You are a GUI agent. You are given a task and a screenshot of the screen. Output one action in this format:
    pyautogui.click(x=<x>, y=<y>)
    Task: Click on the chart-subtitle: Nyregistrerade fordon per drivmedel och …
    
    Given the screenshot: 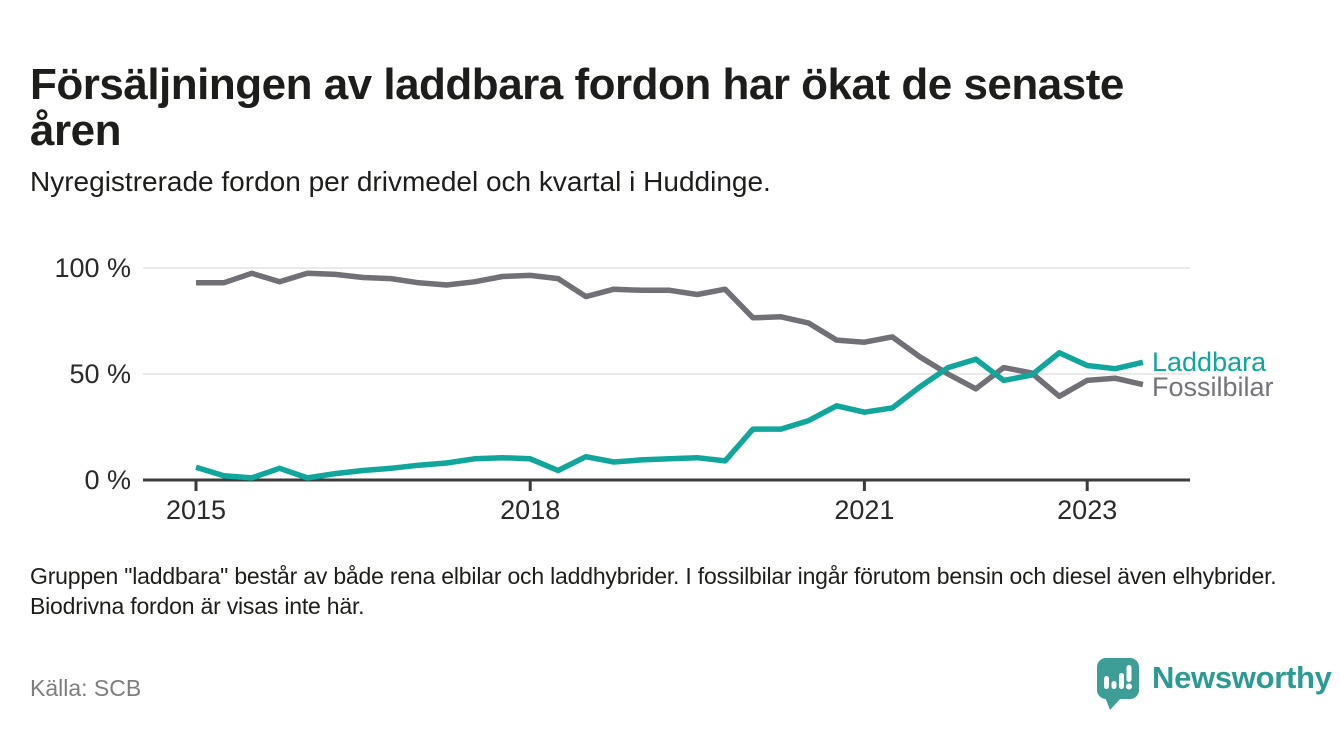 What is the action you would take?
    pyautogui.click(x=400, y=181)
    